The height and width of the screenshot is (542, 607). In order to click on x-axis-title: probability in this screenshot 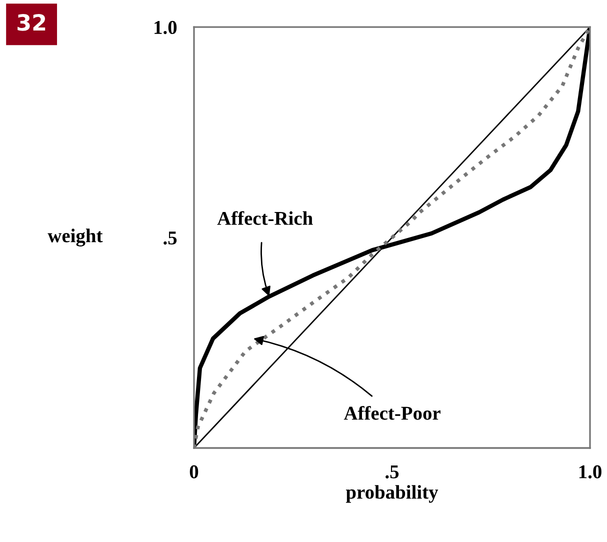, I will do `click(392, 494)`.